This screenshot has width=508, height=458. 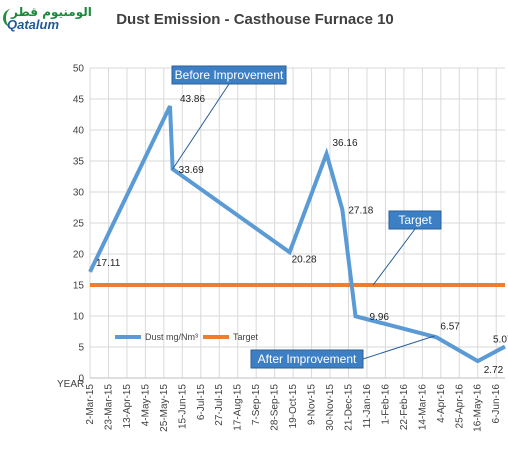 What do you see at coordinates (275, 407) in the screenshot?
I see `x-tick-label: 28-Sep-15` at bounding box center [275, 407].